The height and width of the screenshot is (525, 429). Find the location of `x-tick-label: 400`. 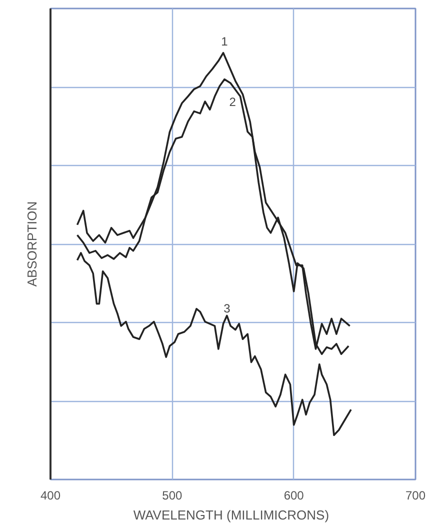

x-tick-label: 400 is located at coordinates (50, 495).